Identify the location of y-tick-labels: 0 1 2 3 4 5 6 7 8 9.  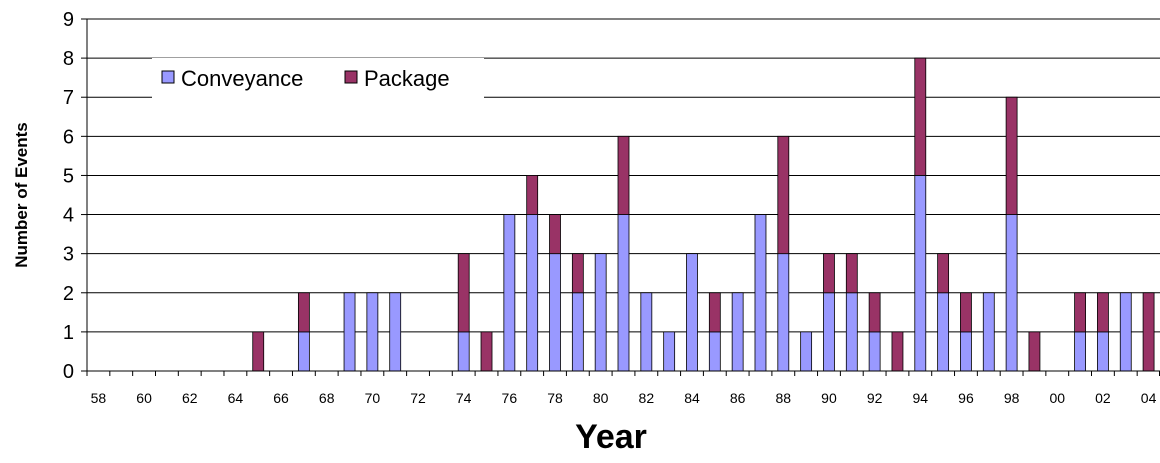
(68, 196).